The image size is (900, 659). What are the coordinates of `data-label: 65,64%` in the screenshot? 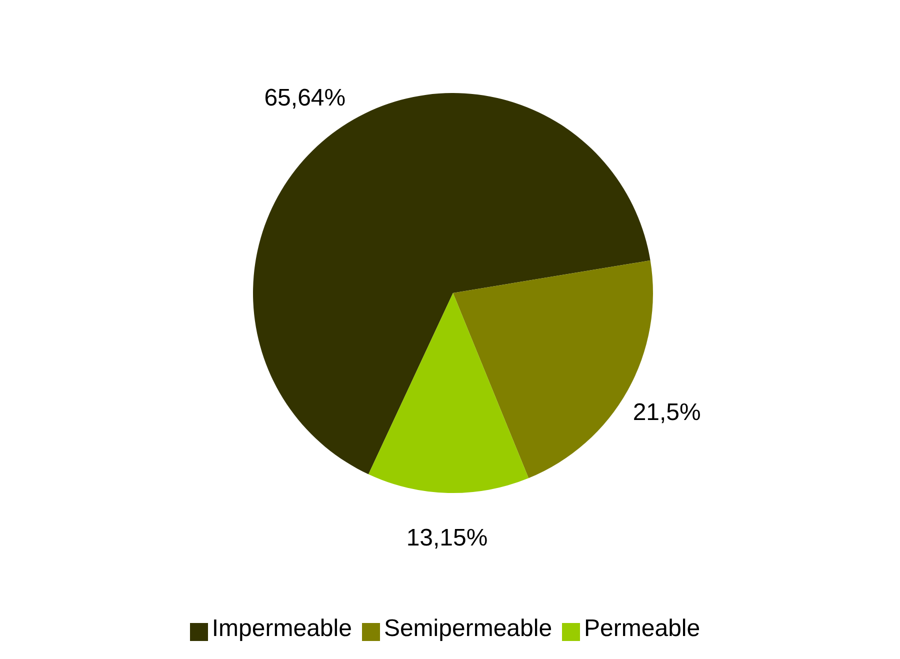 It's located at (305, 98).